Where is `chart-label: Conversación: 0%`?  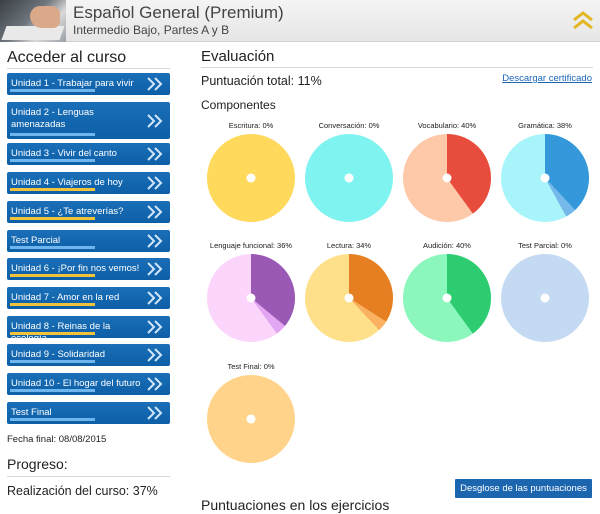
chart-label: Conversación: 0% is located at coordinates (349, 125).